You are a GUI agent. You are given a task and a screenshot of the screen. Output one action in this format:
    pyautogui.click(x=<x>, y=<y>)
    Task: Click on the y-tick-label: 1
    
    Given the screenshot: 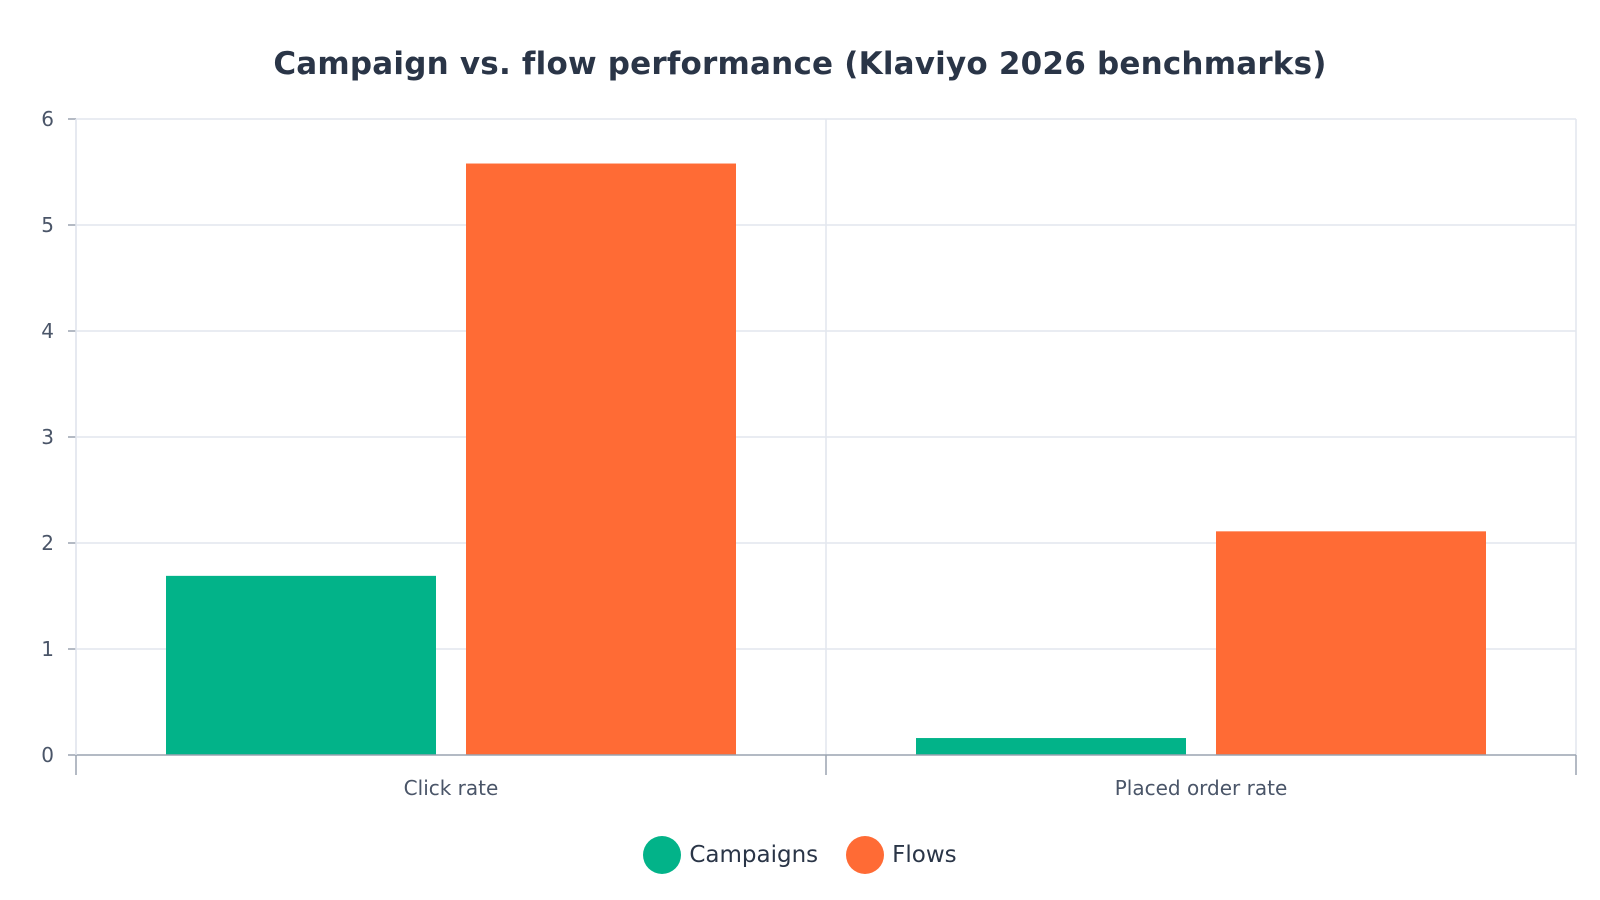 What is the action you would take?
    pyautogui.click(x=47, y=649)
    